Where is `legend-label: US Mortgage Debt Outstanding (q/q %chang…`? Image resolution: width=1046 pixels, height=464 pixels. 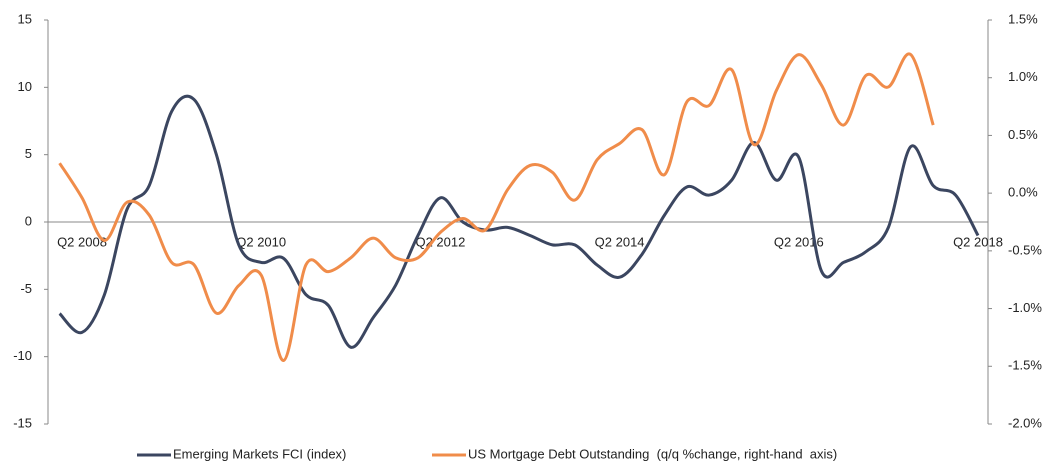 legend-label: US Mortgage Debt Outstanding (q/q %chang… is located at coordinates (652, 453).